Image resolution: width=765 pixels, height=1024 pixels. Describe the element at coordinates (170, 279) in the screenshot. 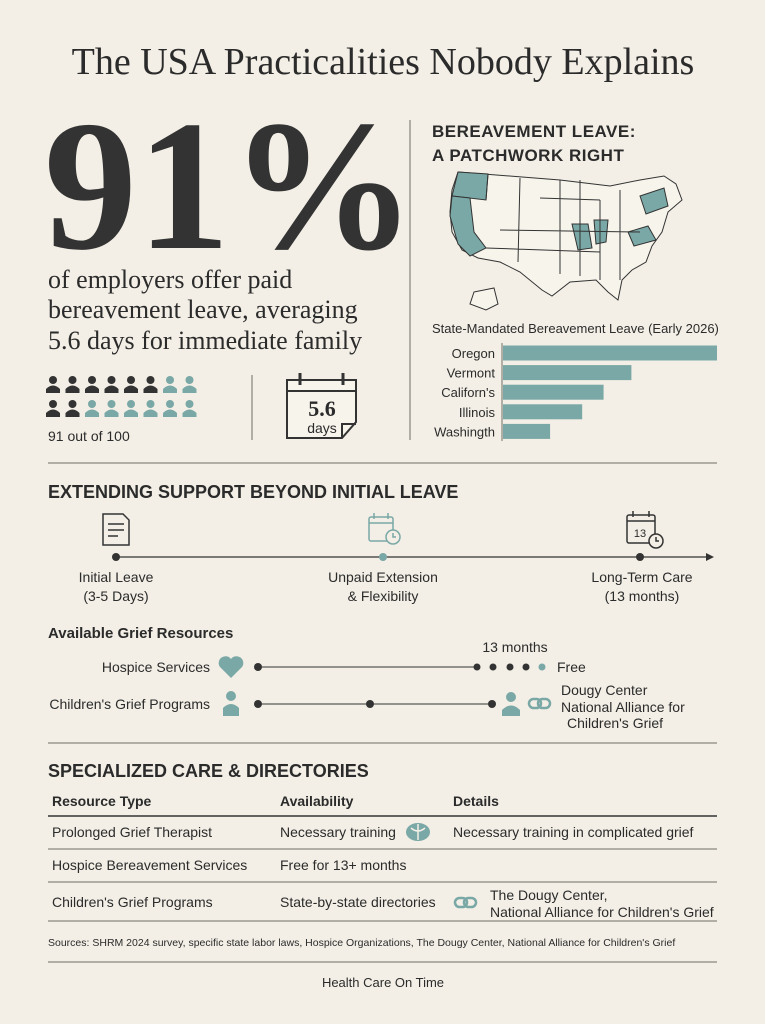

I see `stat-line: of employers offer paid` at that location.